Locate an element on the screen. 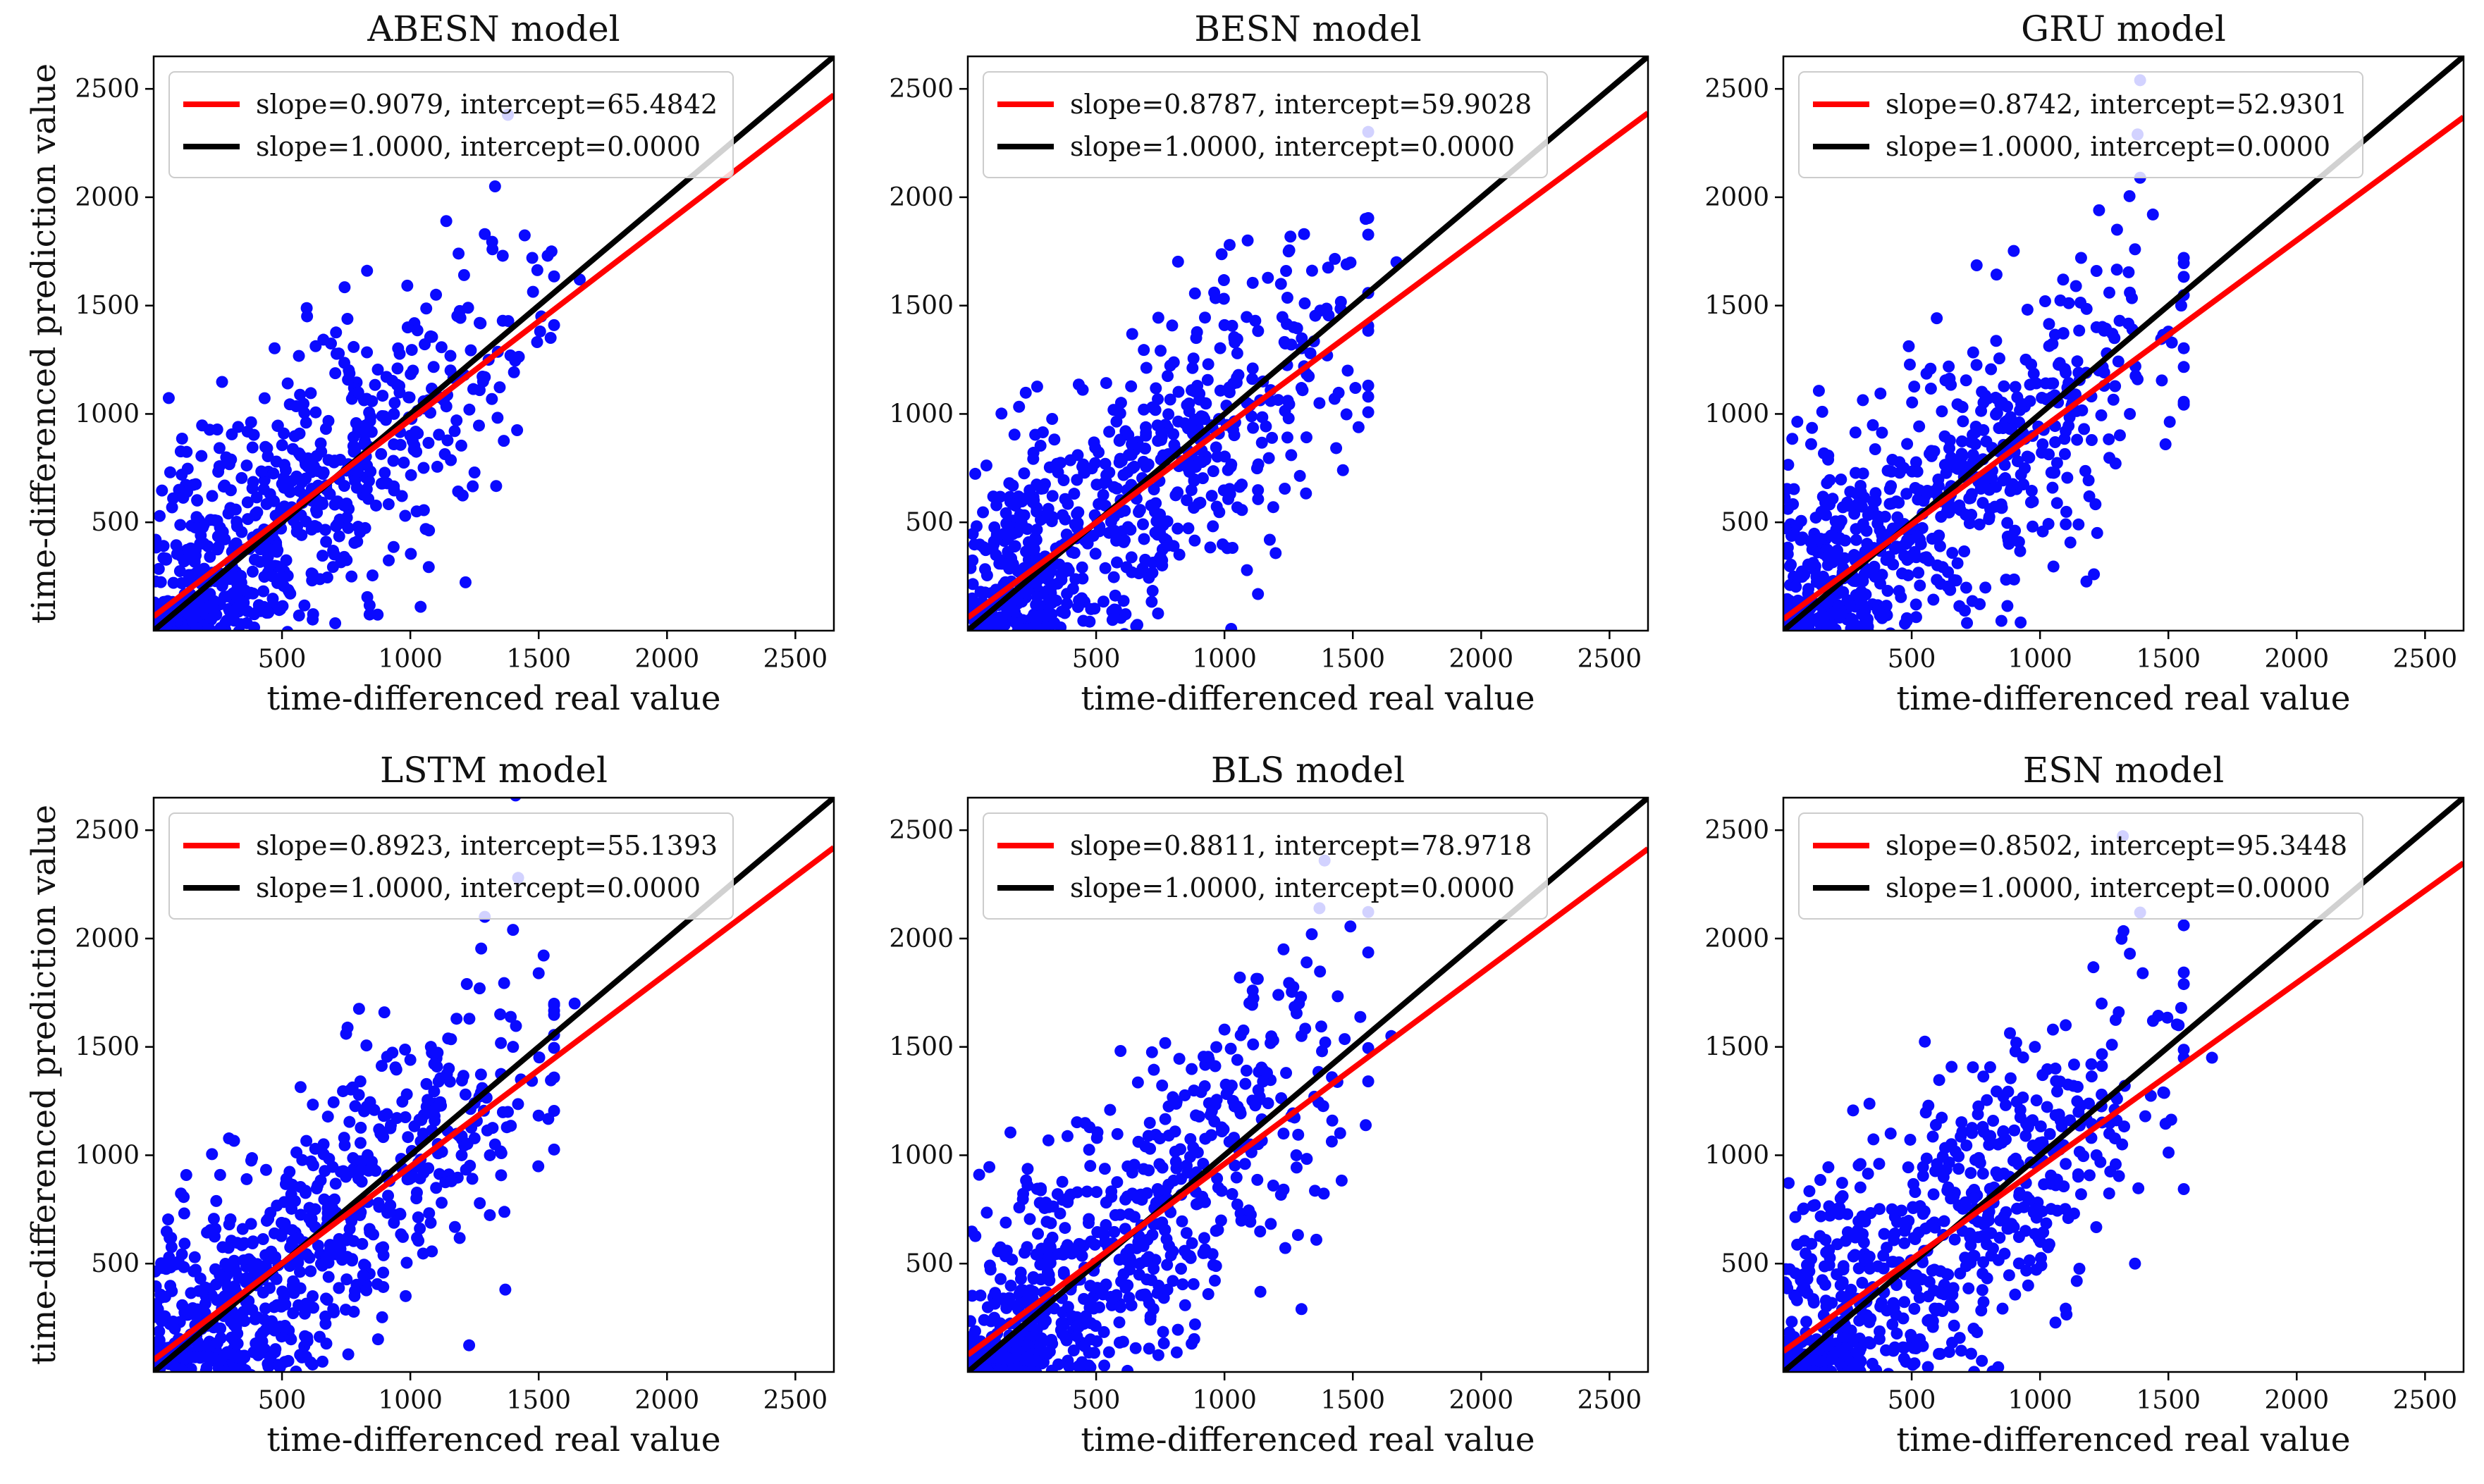 This screenshot has width=2484, height=1484. x-tick-label: 2500 is located at coordinates (2426, 1400).